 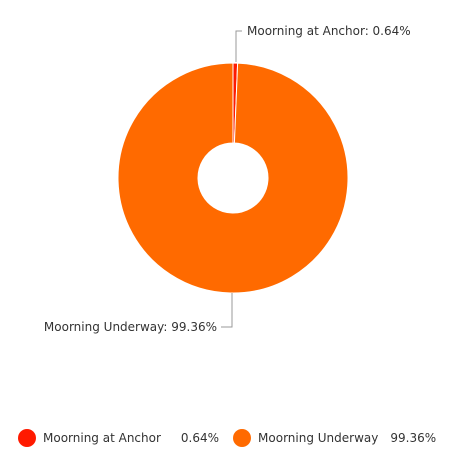 I want to click on legend-marker-underway, so click(x=242, y=438).